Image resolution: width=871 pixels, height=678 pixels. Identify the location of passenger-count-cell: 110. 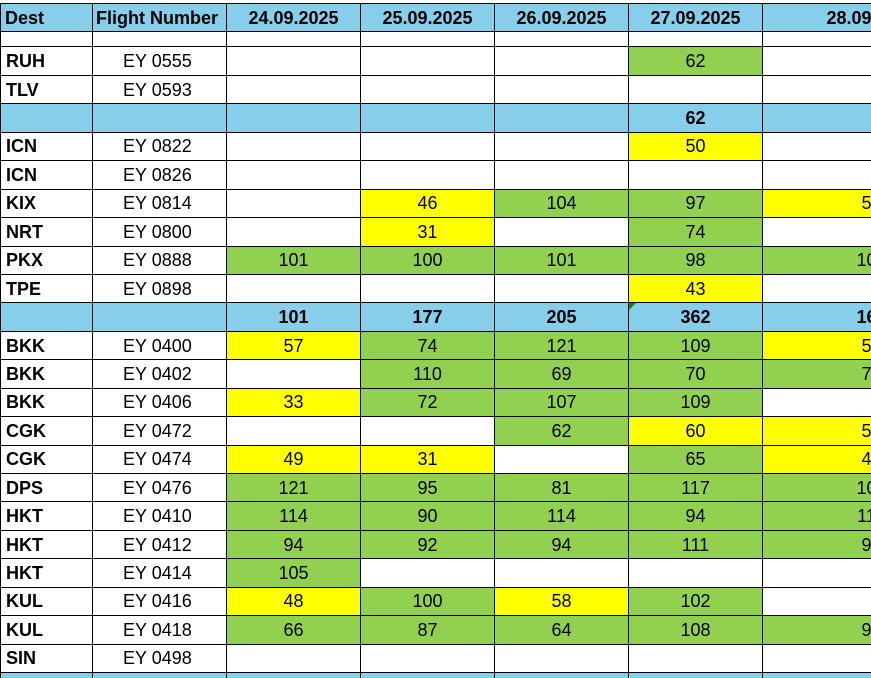
(427, 374).